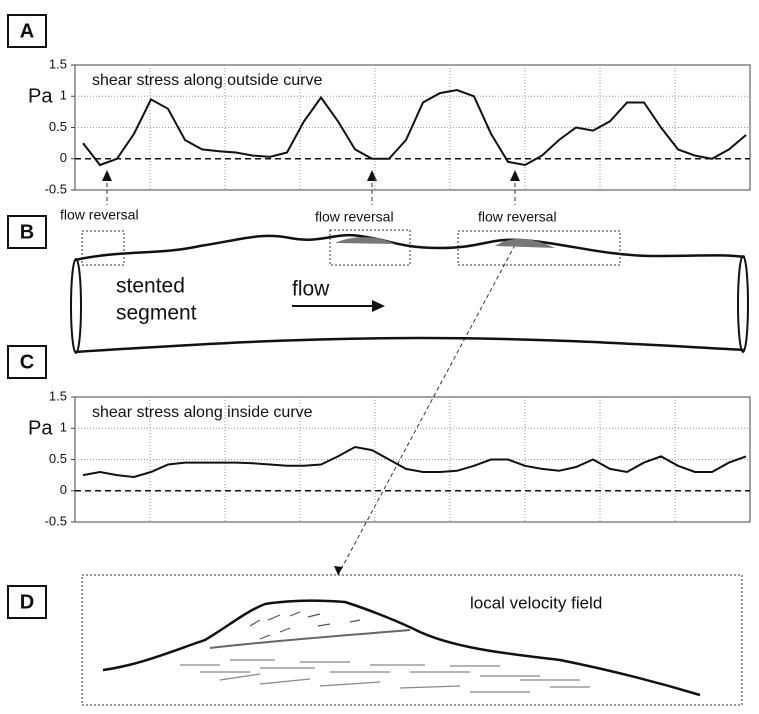 The width and height of the screenshot is (759, 714). What do you see at coordinates (378, 306) in the screenshot?
I see `flow-arrowhead` at bounding box center [378, 306].